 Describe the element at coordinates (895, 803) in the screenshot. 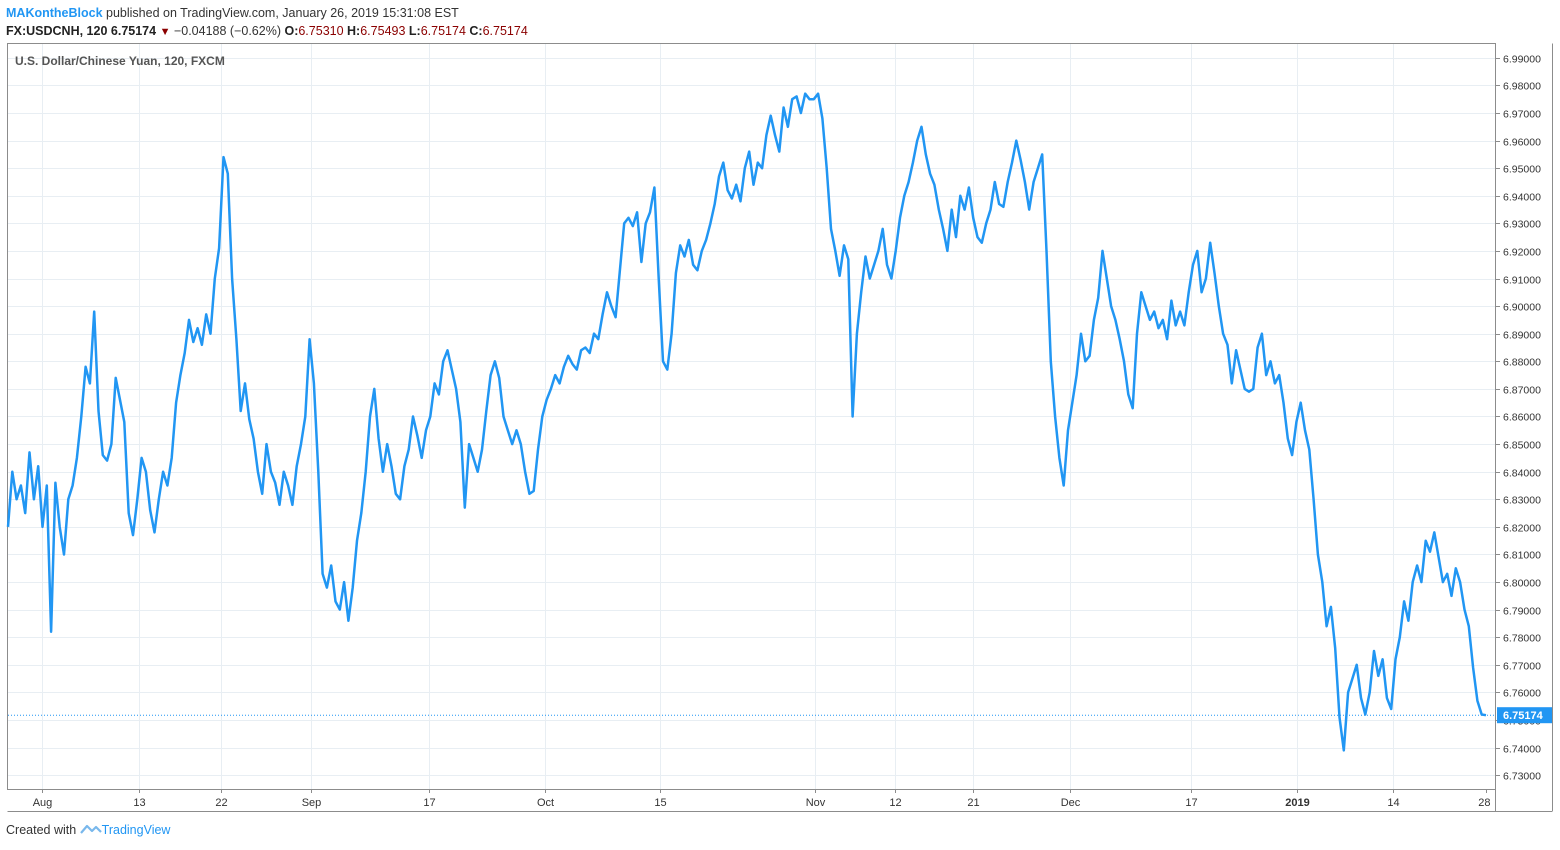

I see `x-tick-label: 12` at that location.